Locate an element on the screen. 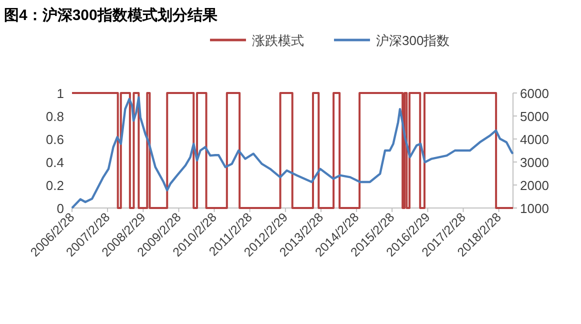 The height and width of the screenshot is (324, 581). y-tick-label: 1 is located at coordinates (60, 93).